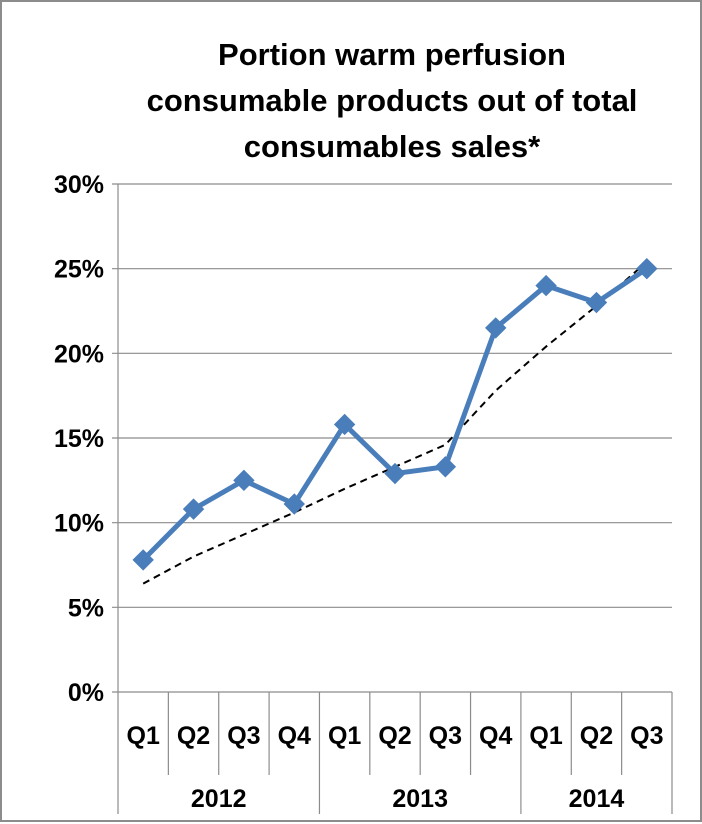 This screenshot has height=824, width=702. I want to click on x-group-label: 2013, so click(420, 799).